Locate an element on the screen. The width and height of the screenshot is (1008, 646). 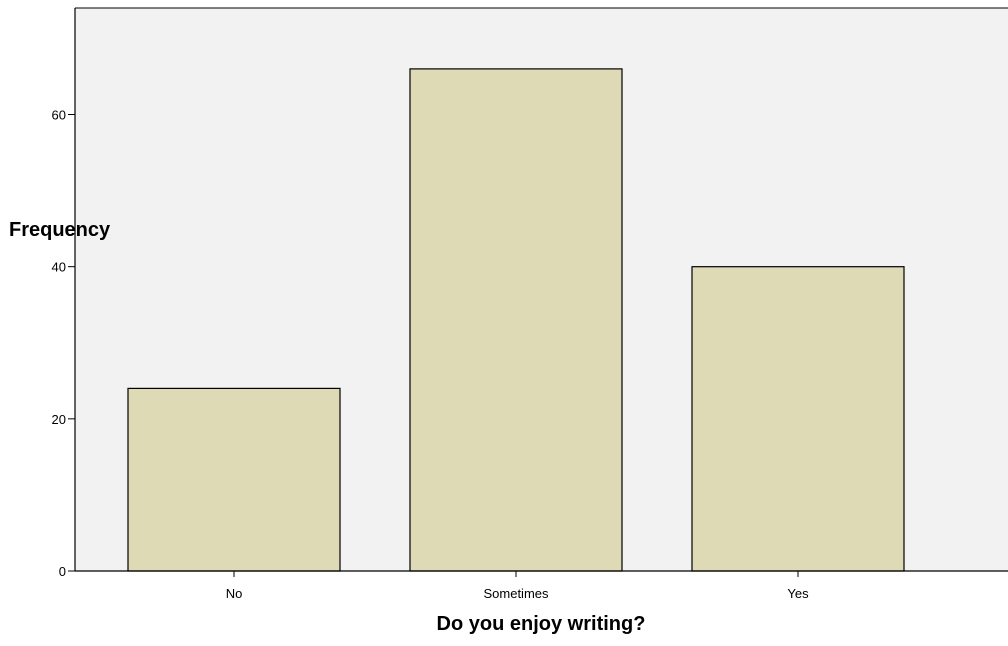
x-tick-label: Yes is located at coordinates (798, 593).